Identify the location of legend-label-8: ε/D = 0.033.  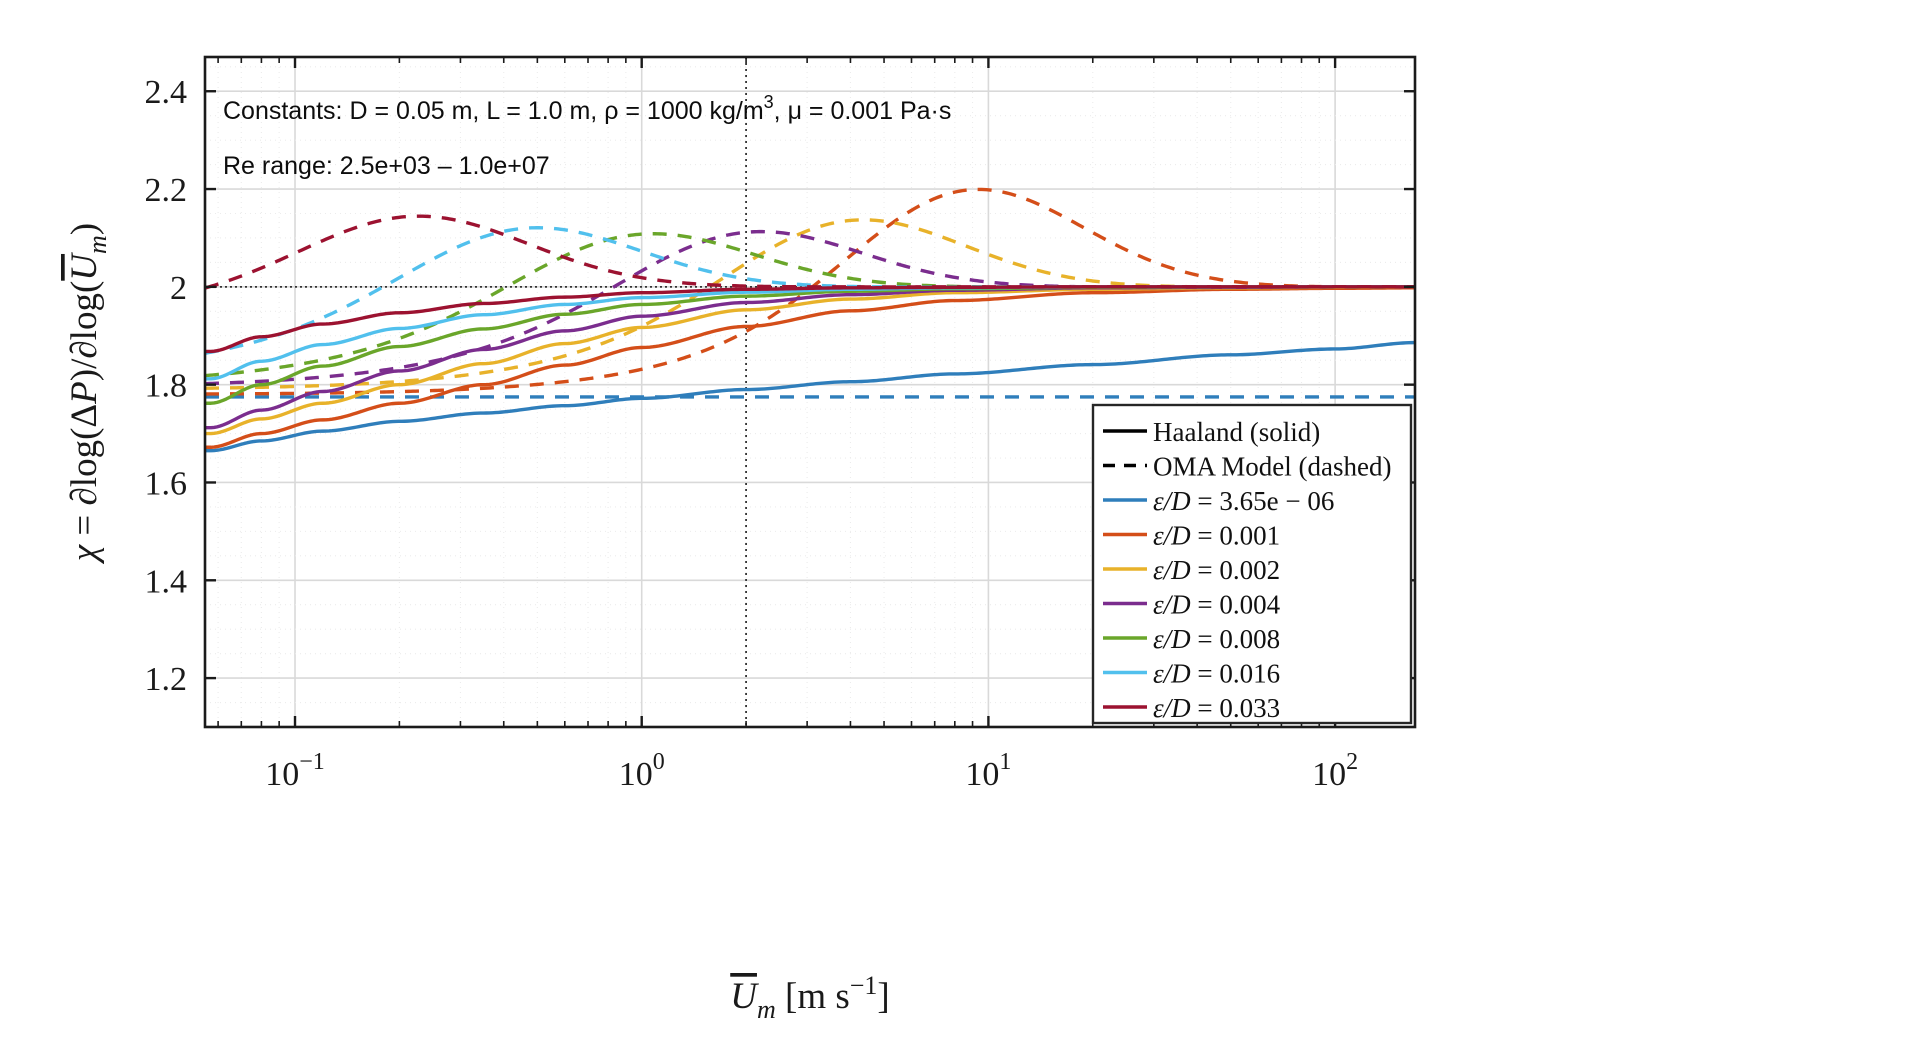
(1216, 708).